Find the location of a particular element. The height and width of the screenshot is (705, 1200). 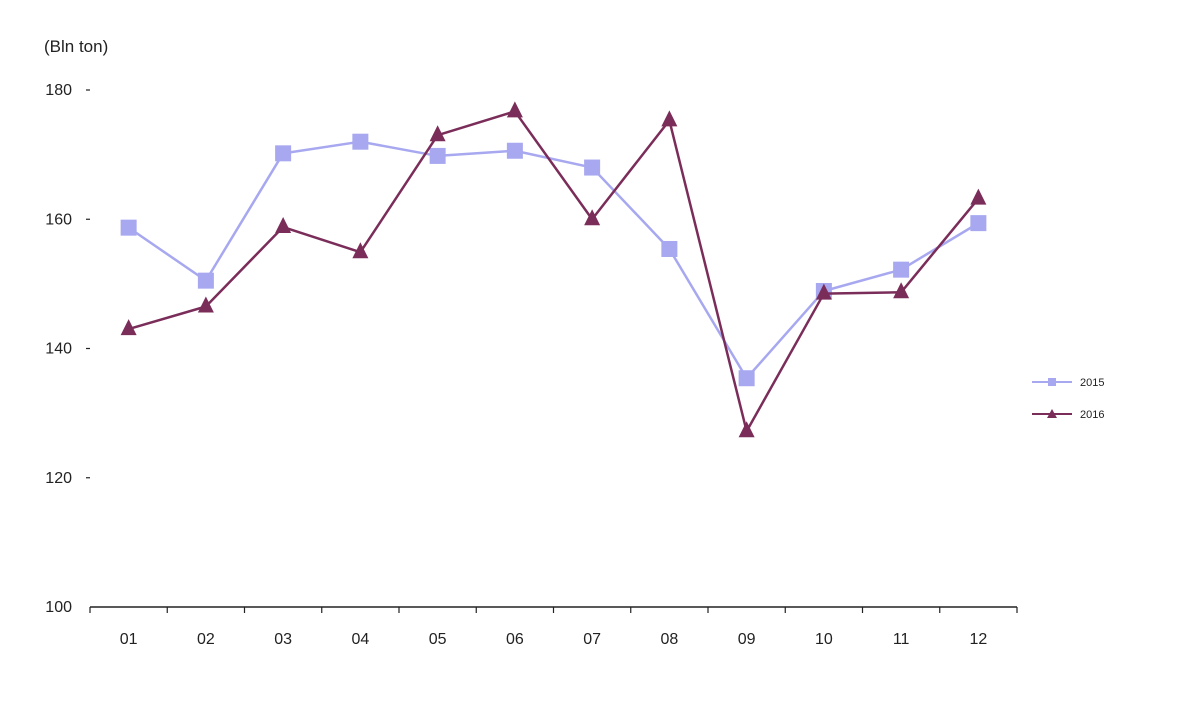

x-tick-label: 09 is located at coordinates (747, 639).